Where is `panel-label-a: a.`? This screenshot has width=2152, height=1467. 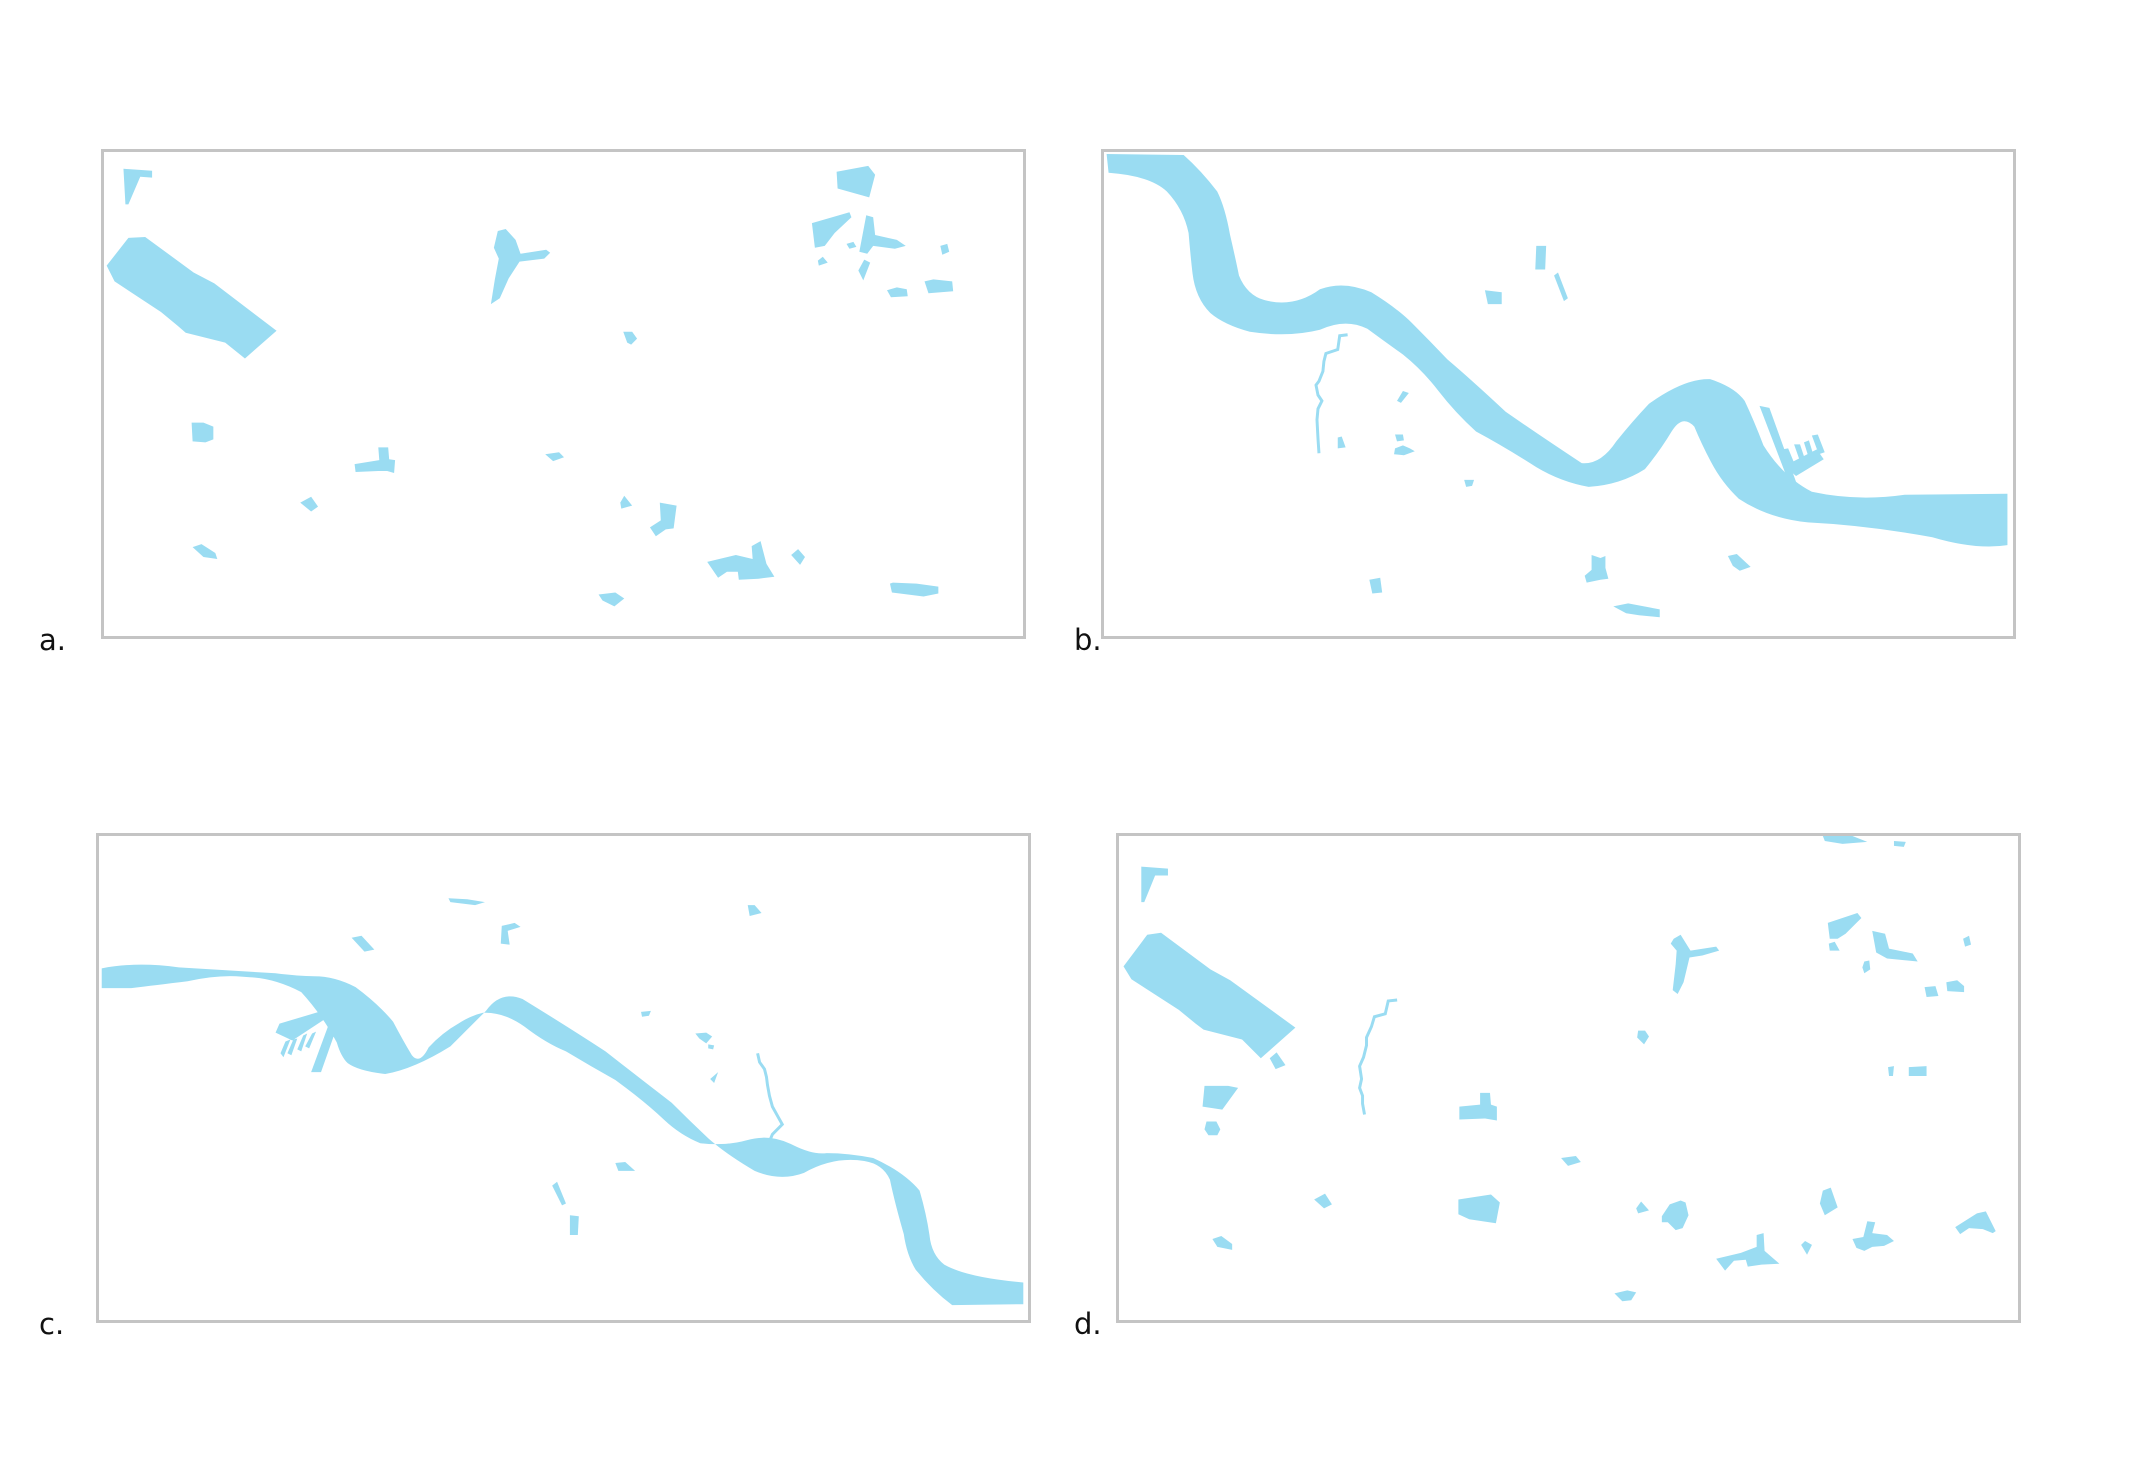
panel-label-a: a. is located at coordinates (52, 640).